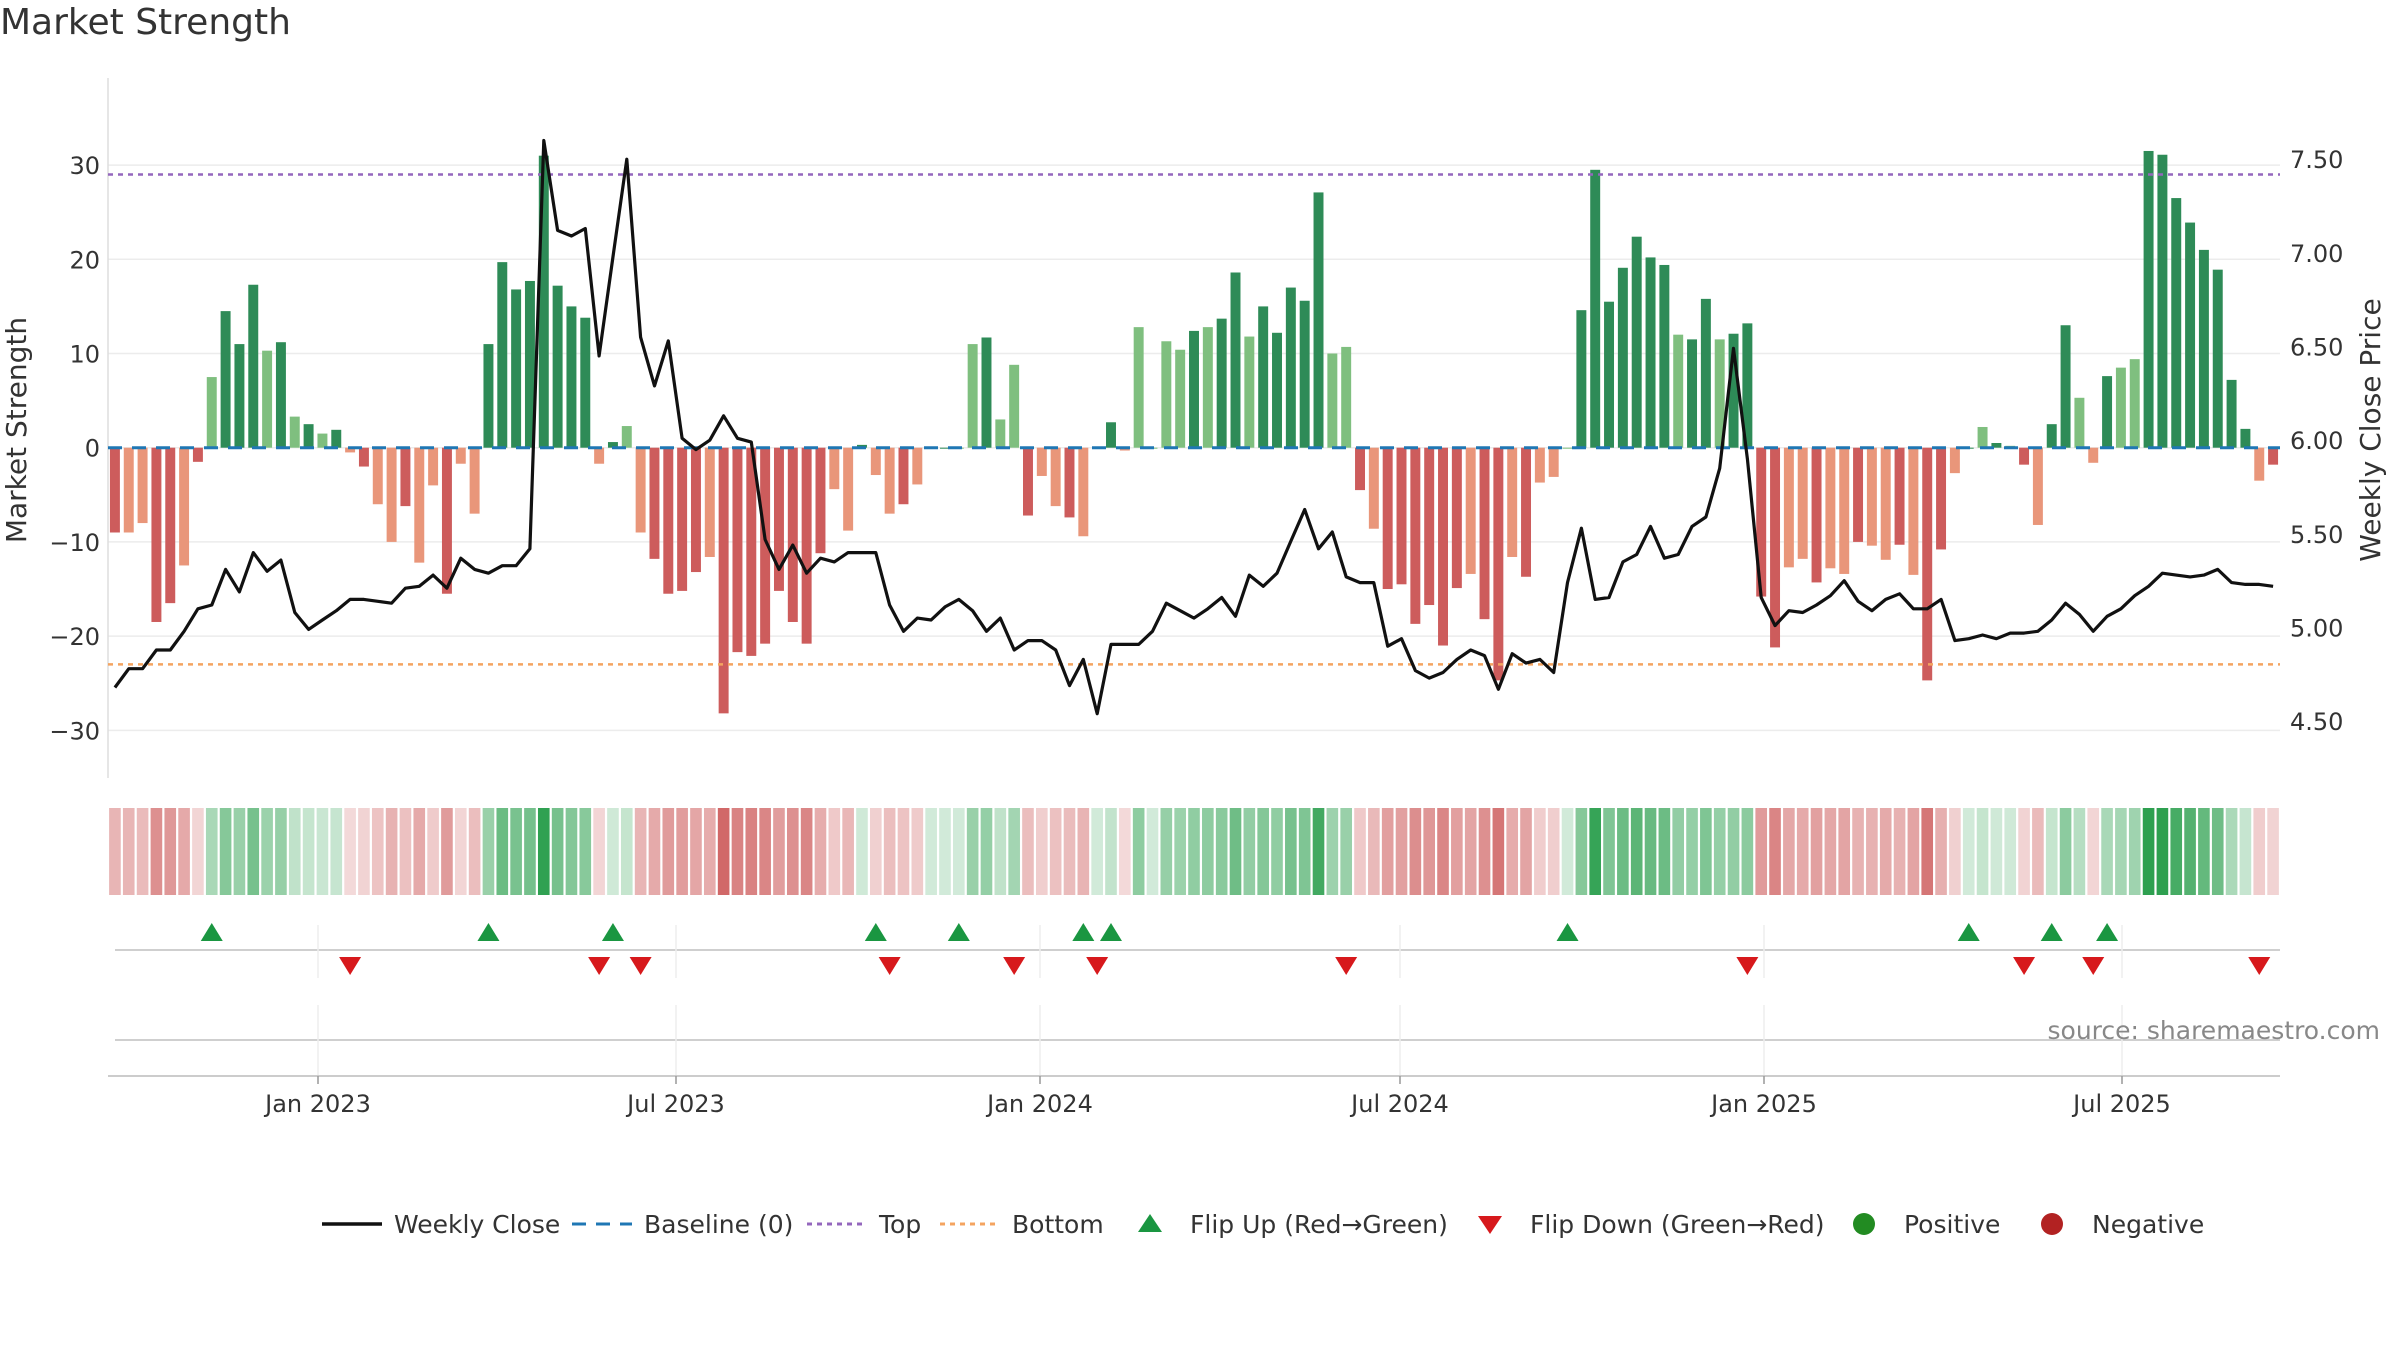  Describe the element at coordinates (317, 1104) in the screenshot. I see `x-tick-label: Jan 2023` at that location.